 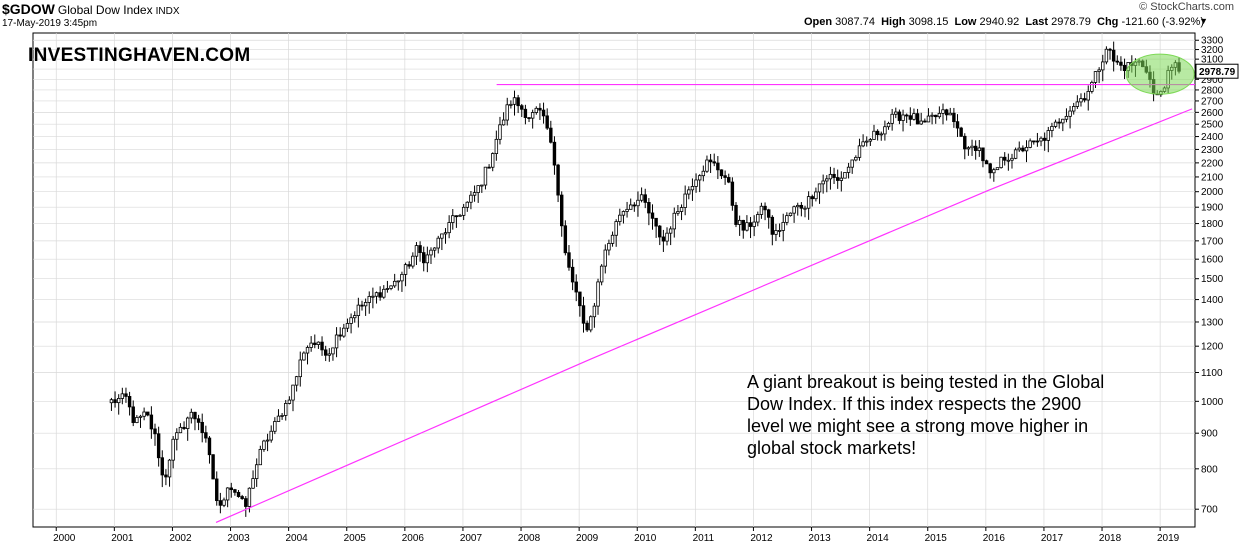 What do you see at coordinates (587, 538) in the screenshot?
I see `x-tick-label: 2009` at bounding box center [587, 538].